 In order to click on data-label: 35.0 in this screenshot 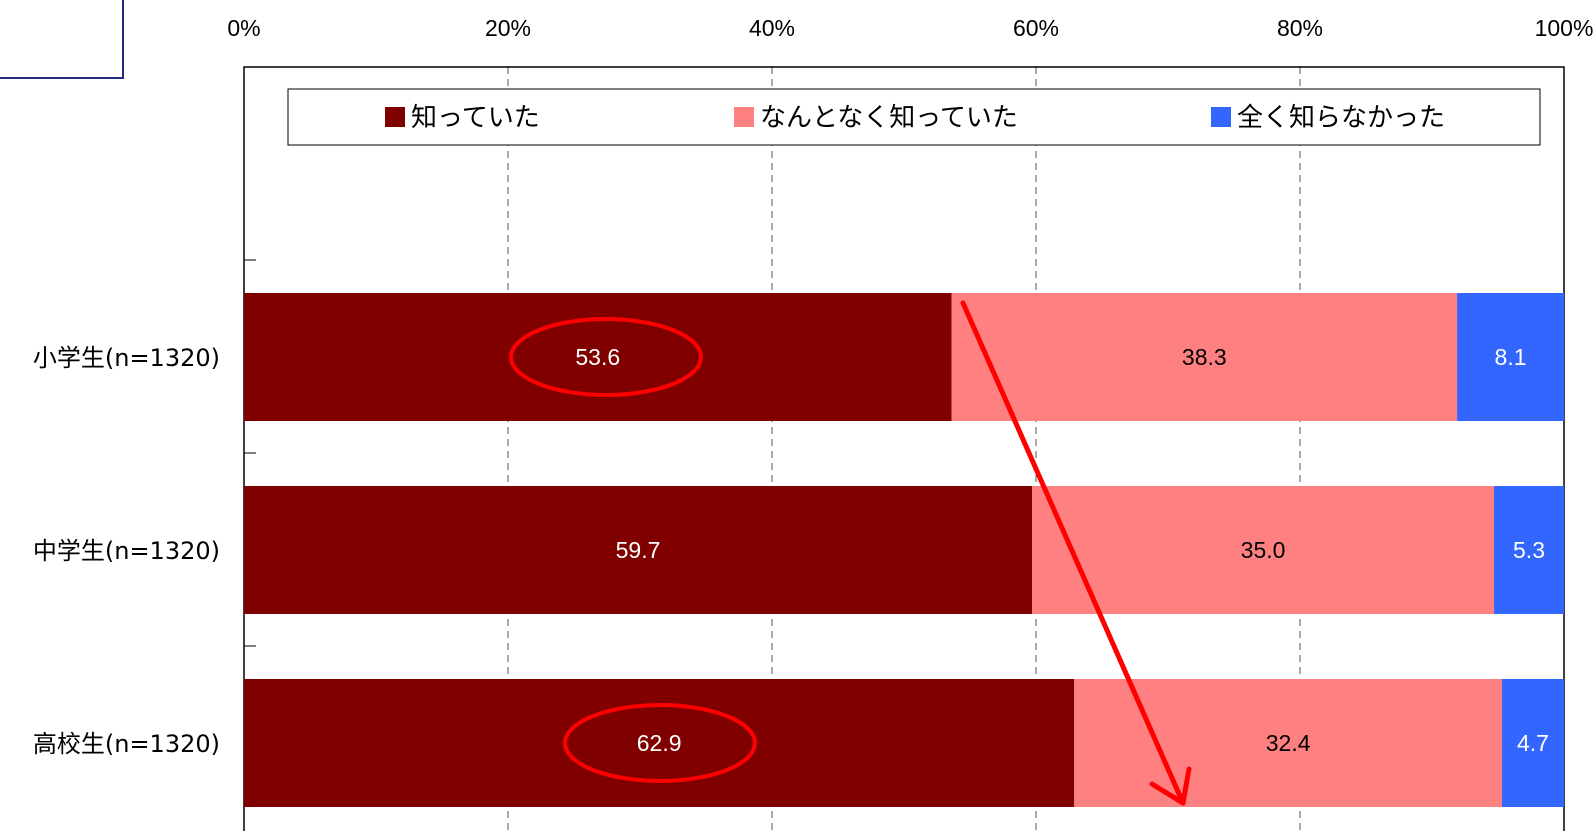, I will do `click(1263, 550)`.